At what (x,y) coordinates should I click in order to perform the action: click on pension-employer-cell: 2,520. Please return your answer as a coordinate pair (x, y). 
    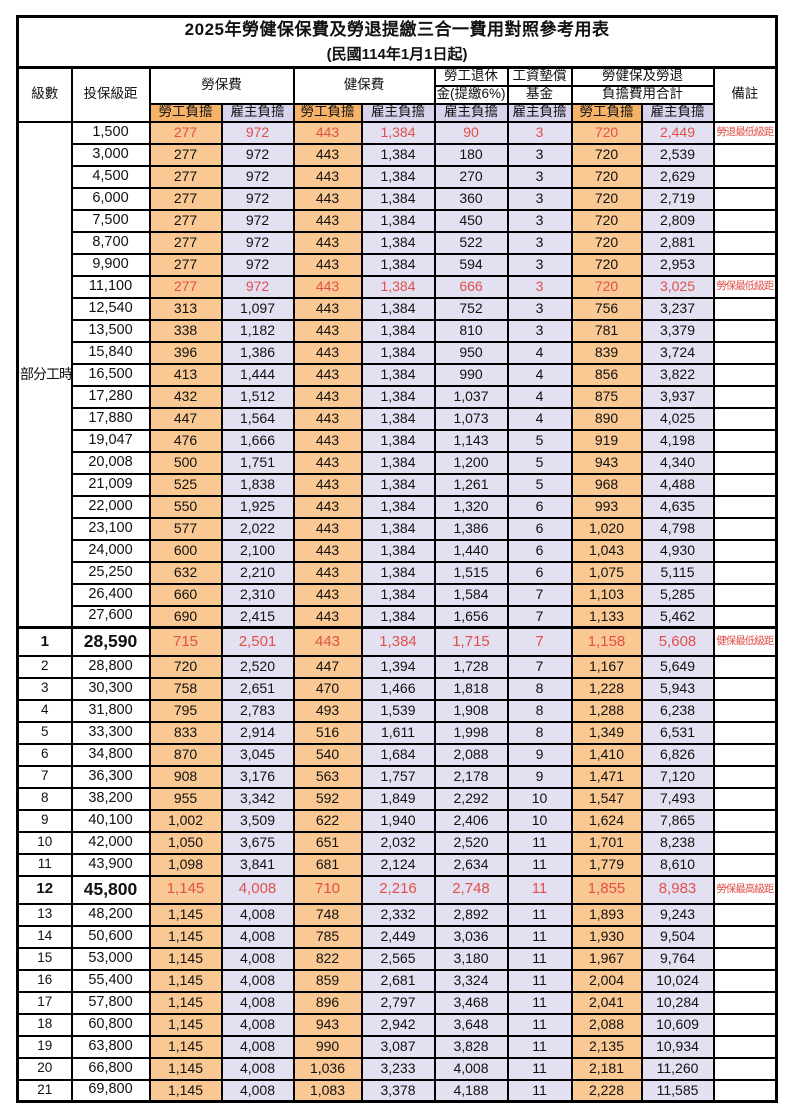
    Looking at the image, I should click on (471, 842).